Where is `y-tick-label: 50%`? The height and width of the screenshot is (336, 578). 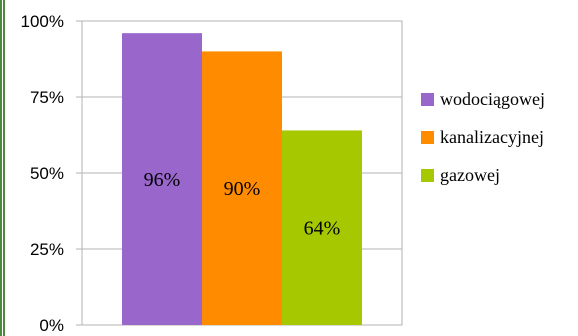 y-tick-label: 50% is located at coordinates (47, 173).